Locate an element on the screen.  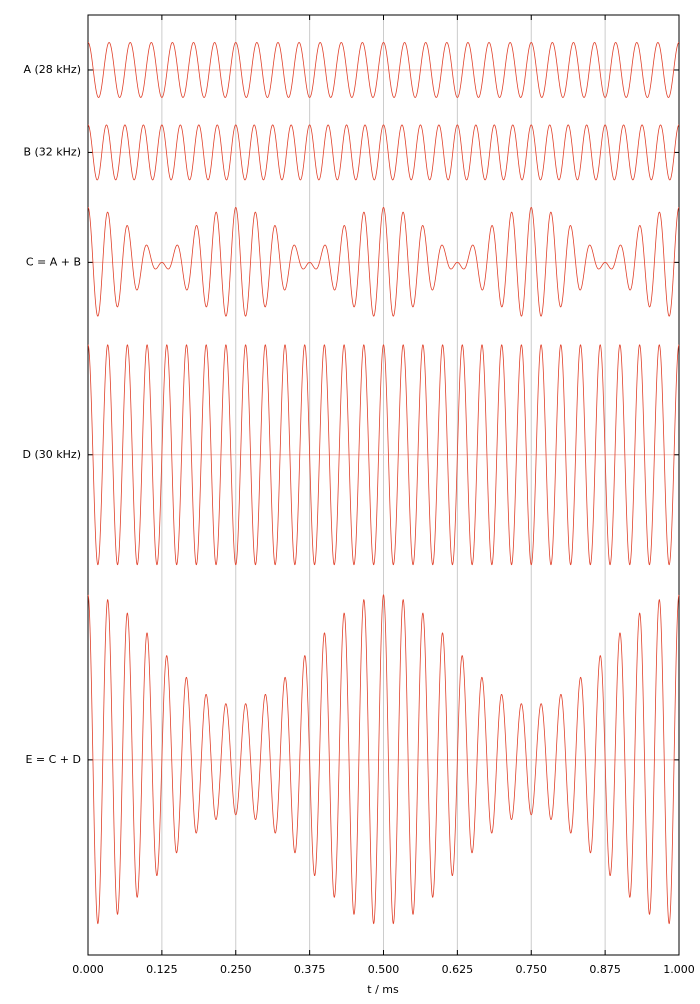
x-tick-label: 0.500 is located at coordinates (384, 969).